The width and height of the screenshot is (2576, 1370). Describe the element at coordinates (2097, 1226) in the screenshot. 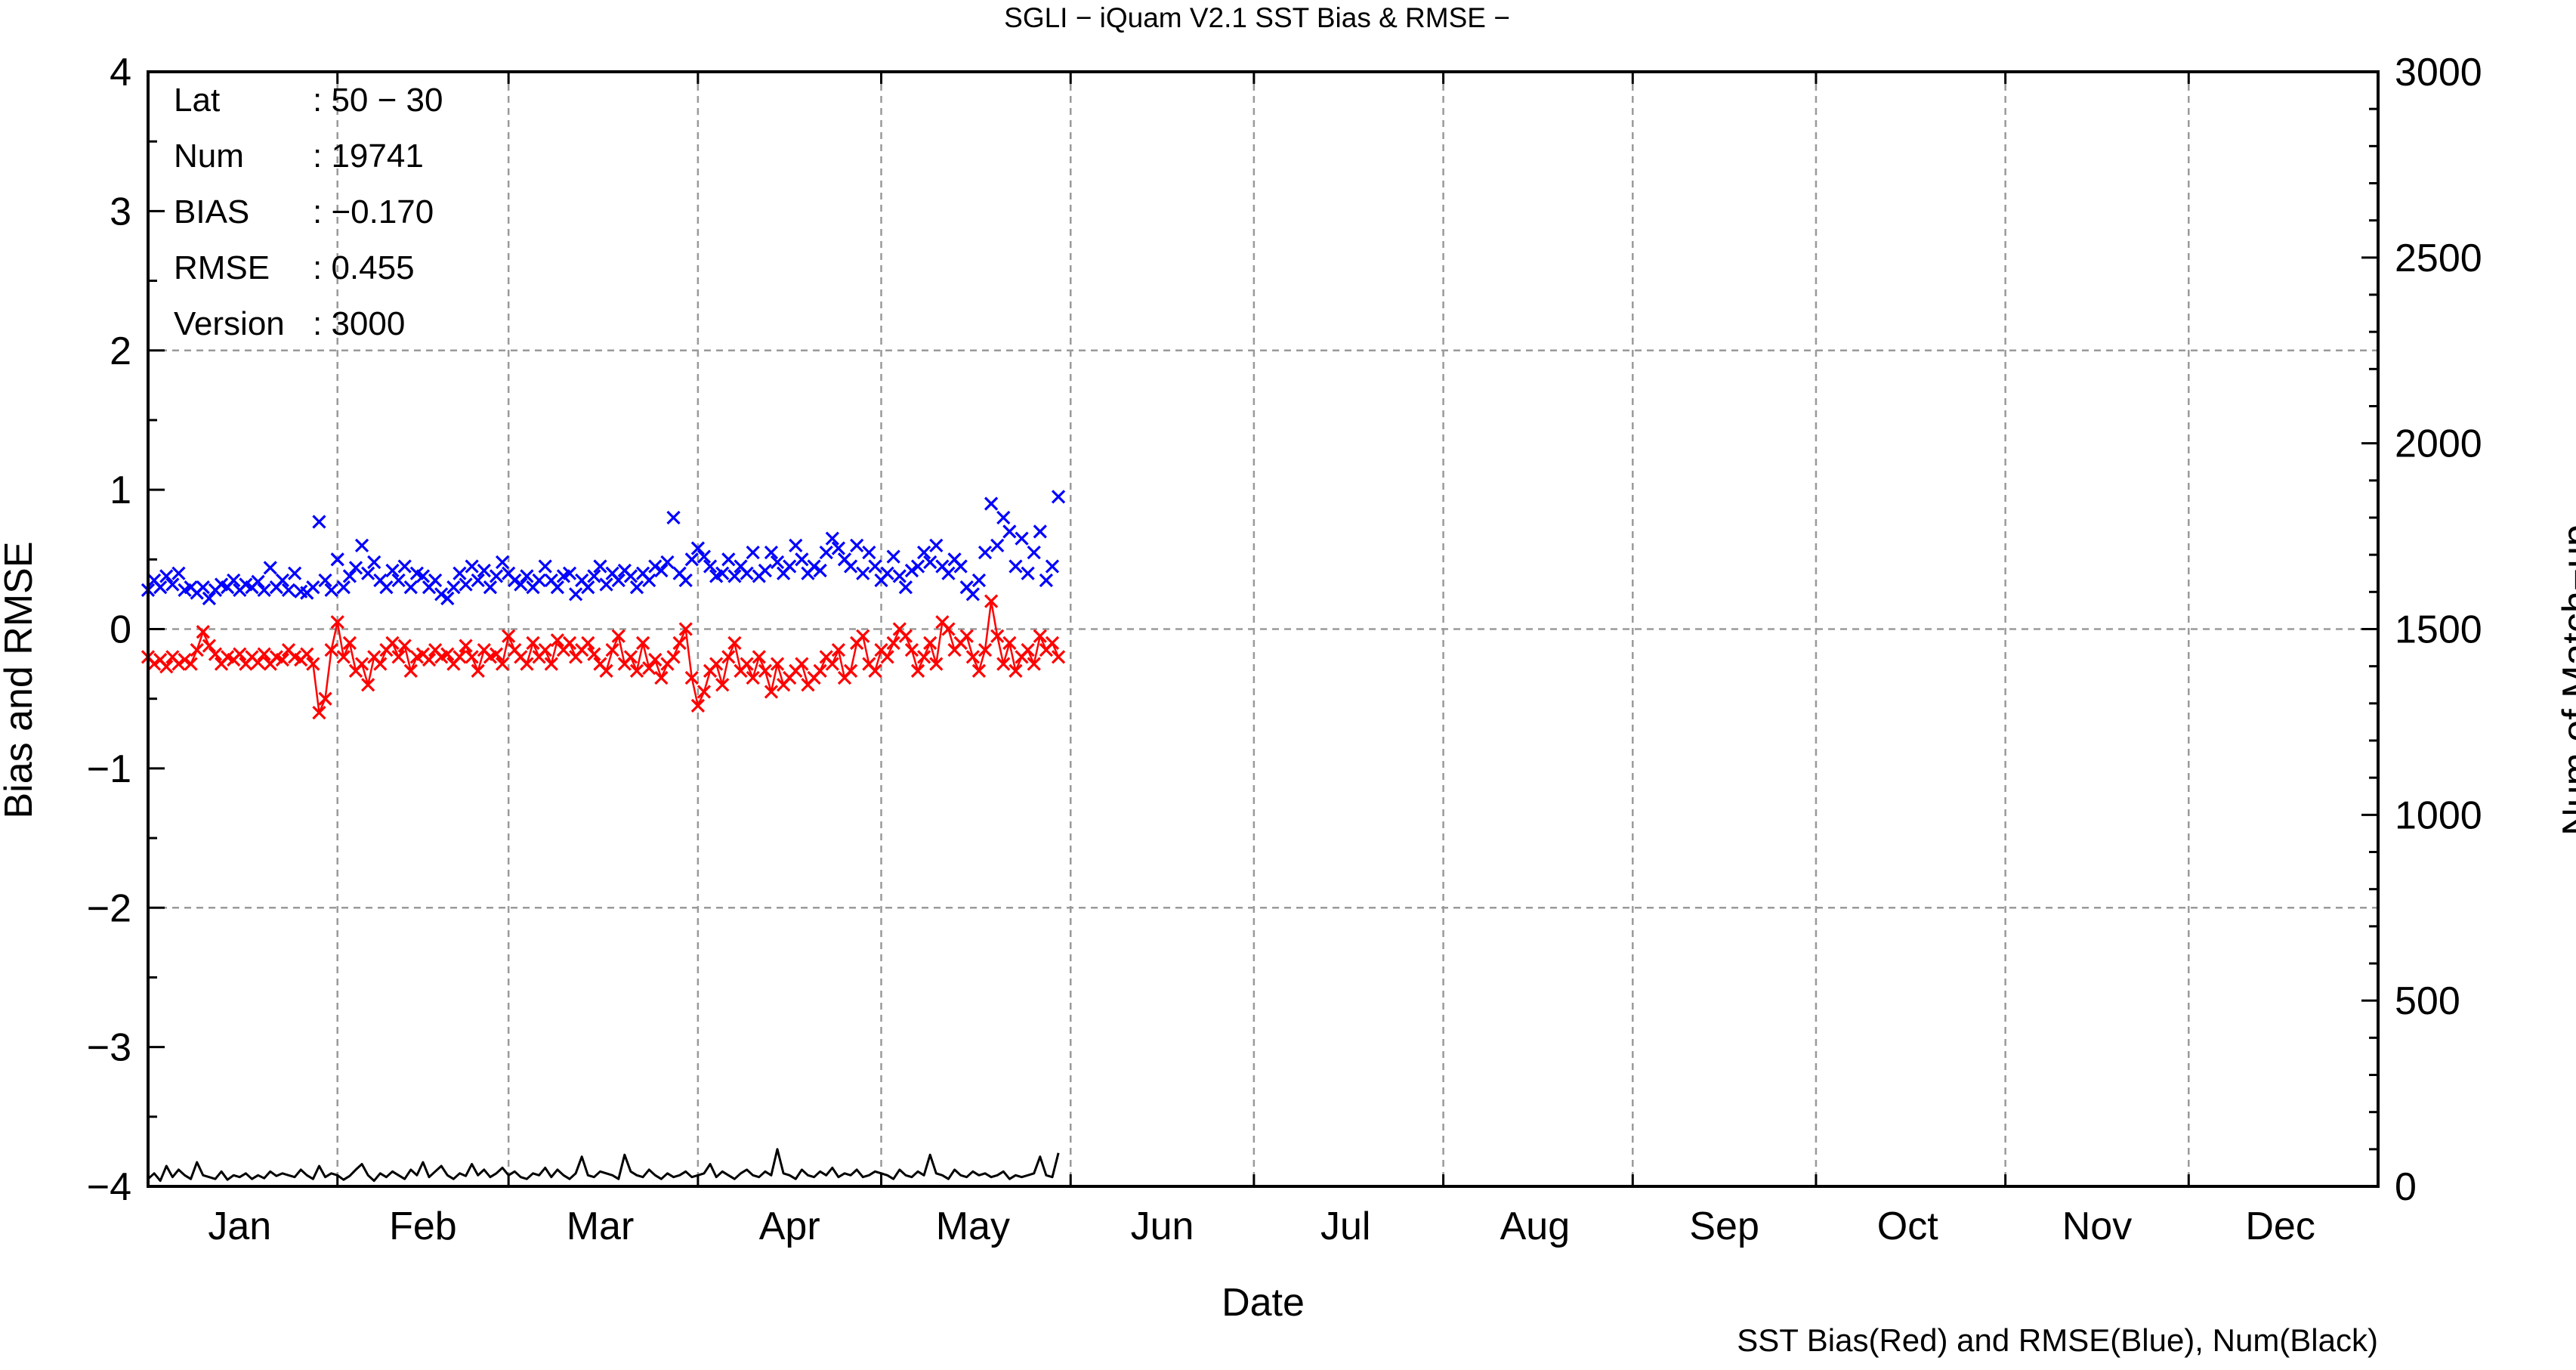

I see `x-tick-label: Nov` at that location.